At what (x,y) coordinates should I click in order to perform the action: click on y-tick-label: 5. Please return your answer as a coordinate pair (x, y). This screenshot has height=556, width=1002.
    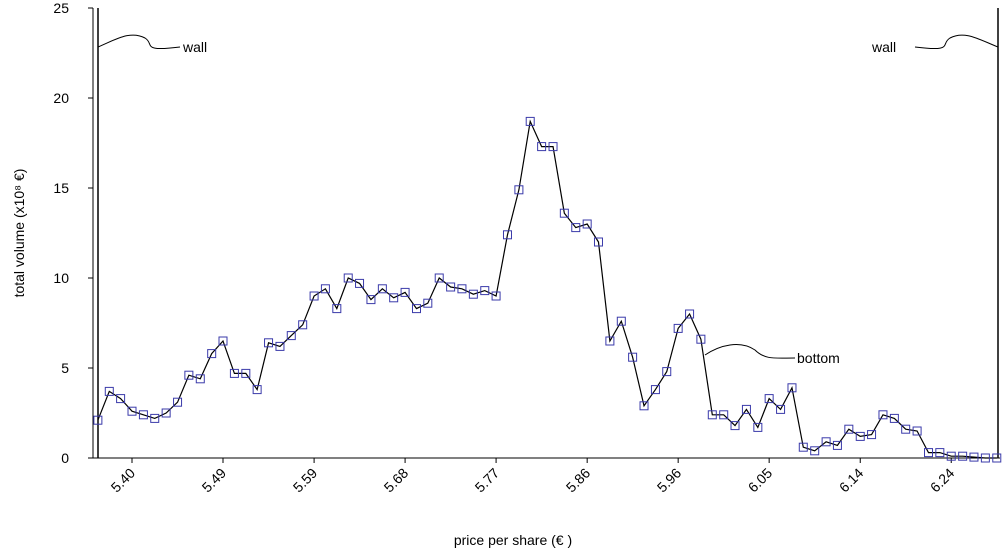
    Looking at the image, I should click on (65, 368).